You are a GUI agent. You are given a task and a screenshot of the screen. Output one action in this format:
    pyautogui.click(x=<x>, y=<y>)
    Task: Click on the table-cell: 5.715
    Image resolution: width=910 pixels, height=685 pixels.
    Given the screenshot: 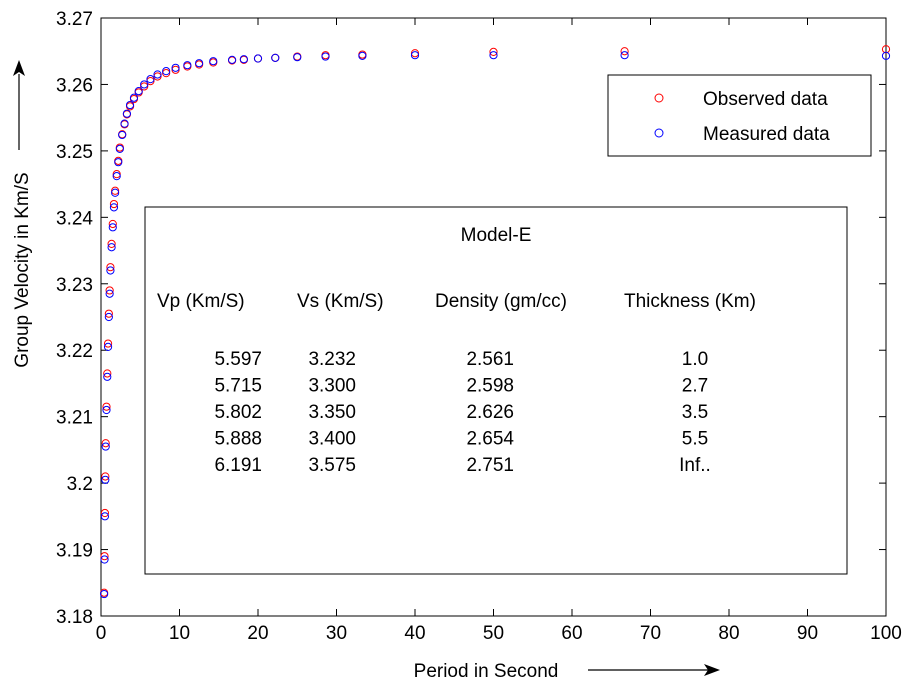 What is the action you would take?
    pyautogui.click(x=238, y=386)
    